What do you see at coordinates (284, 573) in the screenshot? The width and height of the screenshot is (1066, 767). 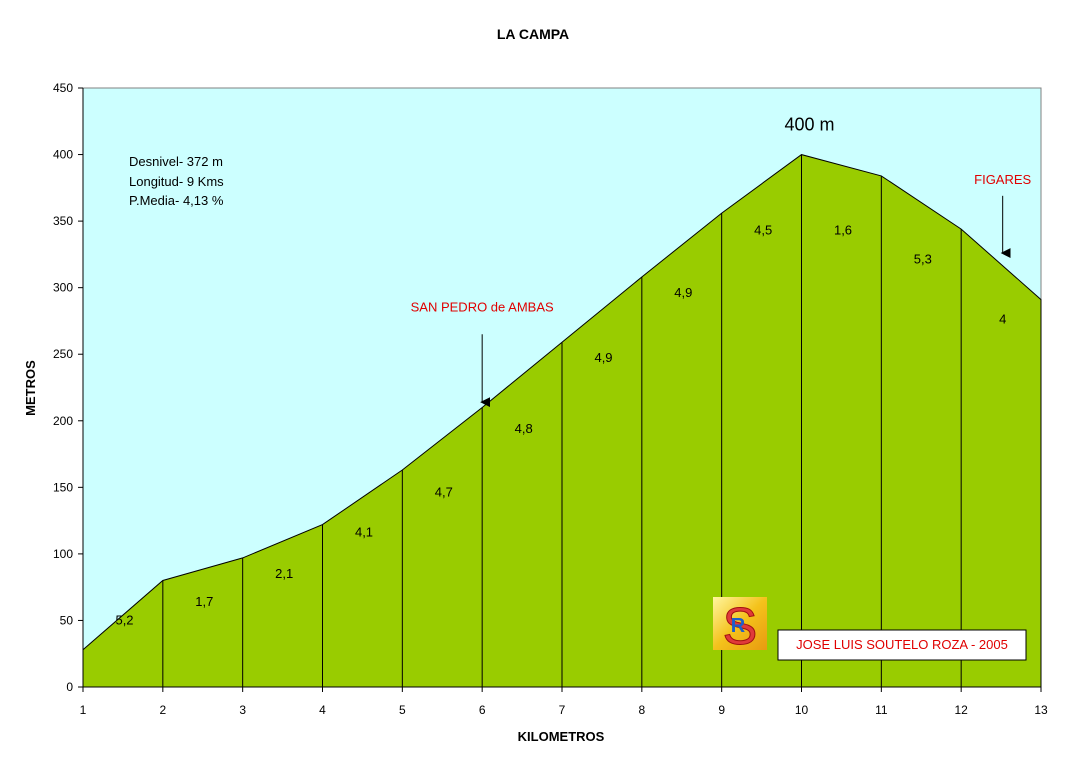 I see `grade-label: 2,1` at bounding box center [284, 573].